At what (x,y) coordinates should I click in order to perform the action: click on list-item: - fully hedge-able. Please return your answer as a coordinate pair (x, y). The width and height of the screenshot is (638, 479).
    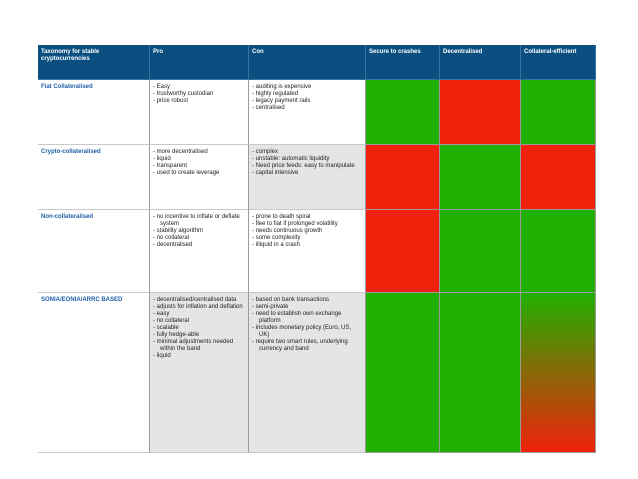
    Looking at the image, I should click on (176, 335).